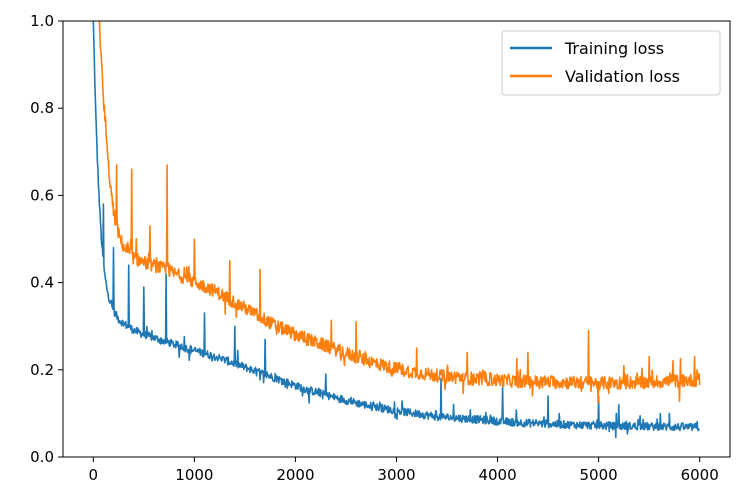 This screenshot has height=504, width=747. Describe the element at coordinates (94, 475) in the screenshot. I see `x-tick-label: 0` at that location.